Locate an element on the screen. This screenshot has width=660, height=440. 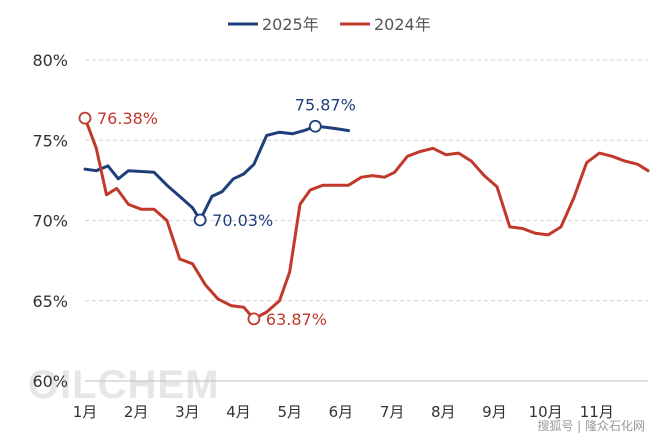
annotation-label: 76.38% is located at coordinates (127, 118).